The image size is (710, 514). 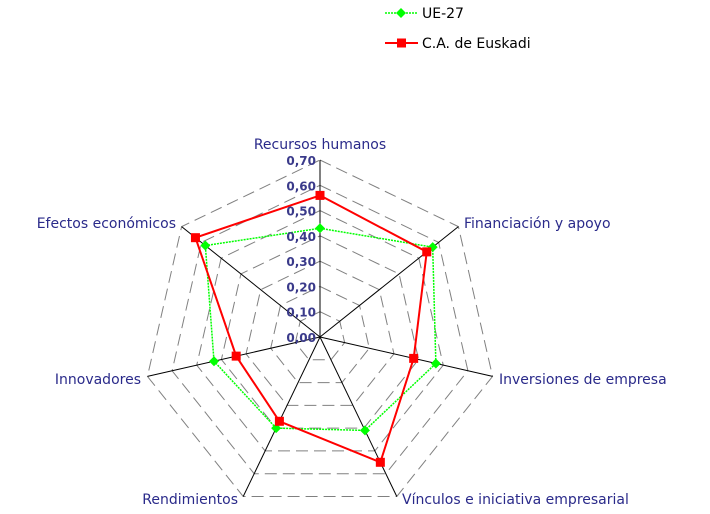 I want to click on tick-label: 0,40, so click(x=301, y=237).